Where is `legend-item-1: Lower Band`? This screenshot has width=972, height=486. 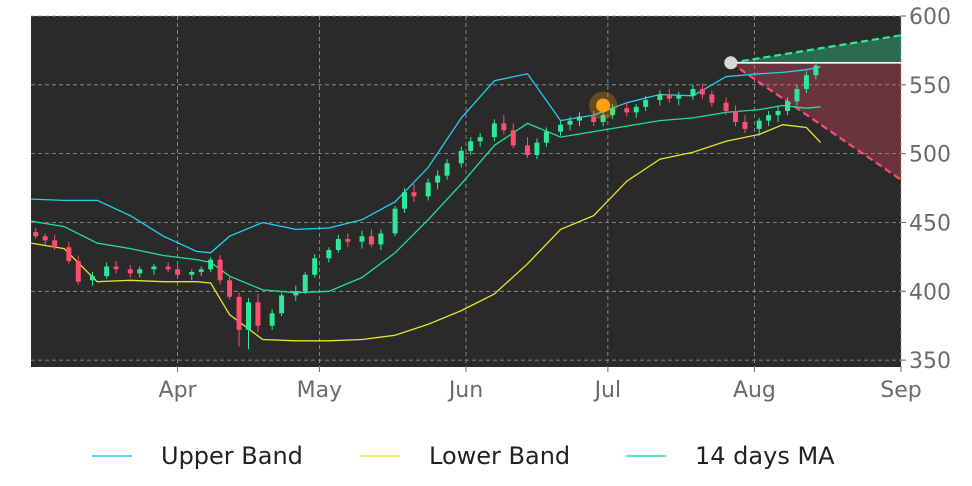
legend-item-1: Lower Band is located at coordinates (465, 456).